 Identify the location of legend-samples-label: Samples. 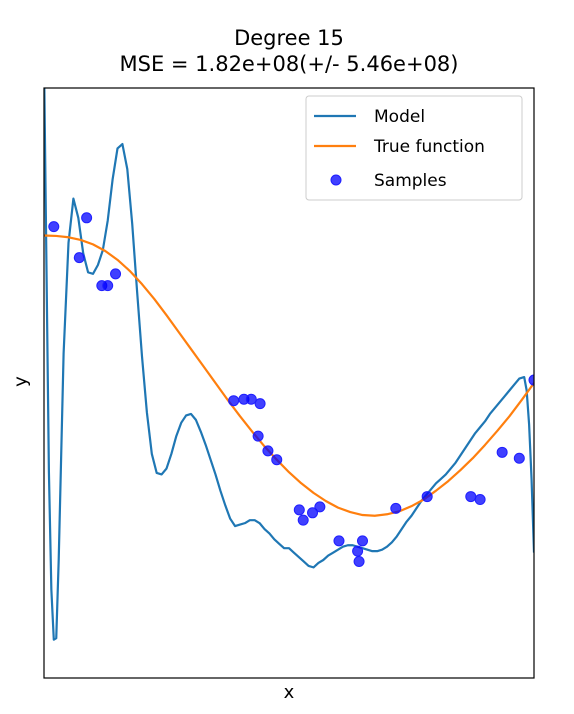
(410, 181).